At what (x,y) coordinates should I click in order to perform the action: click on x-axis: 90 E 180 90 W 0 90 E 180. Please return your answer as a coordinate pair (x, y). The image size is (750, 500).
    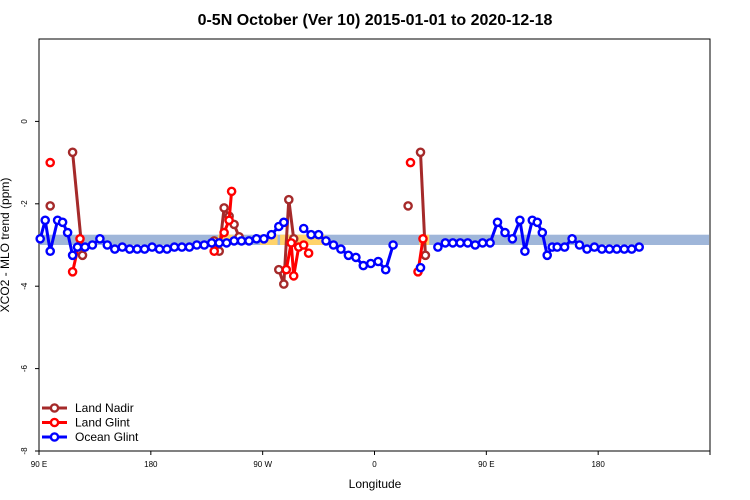
    Looking at the image, I should click on (371, 460).